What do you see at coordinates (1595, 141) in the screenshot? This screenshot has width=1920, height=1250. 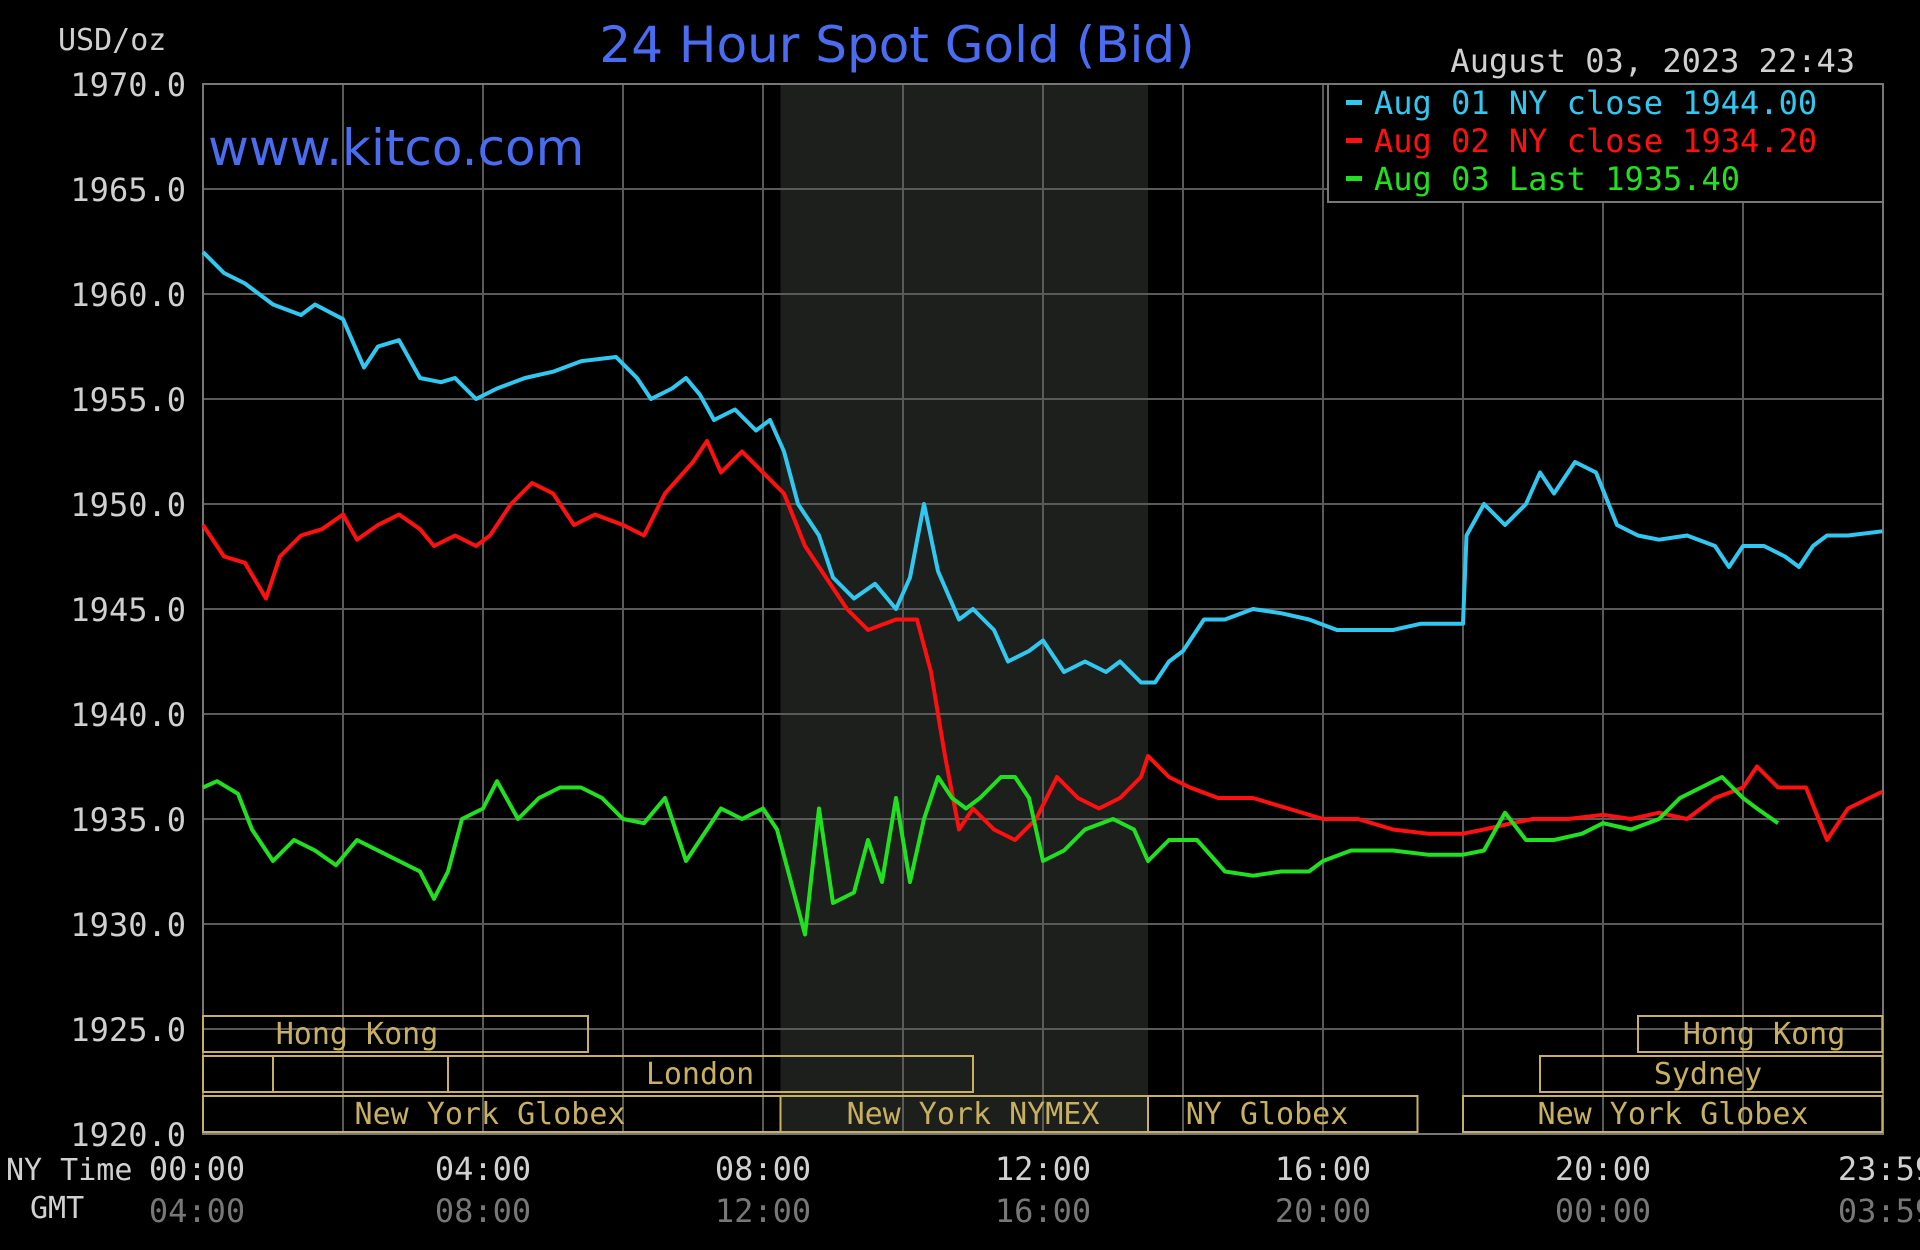 I see `legend-entry: Aug 02 NY close 1934.20` at bounding box center [1595, 141].